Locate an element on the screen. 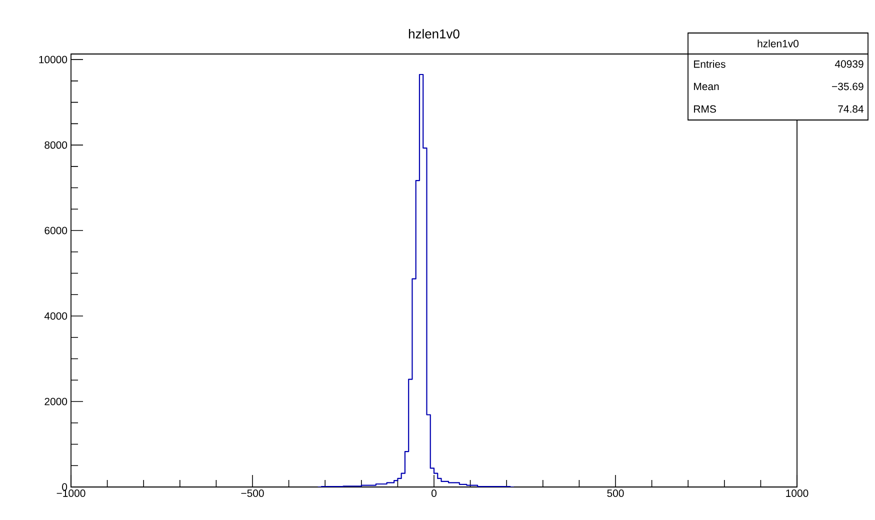 The width and height of the screenshot is (875, 520). text: −35.69 is located at coordinates (848, 86).